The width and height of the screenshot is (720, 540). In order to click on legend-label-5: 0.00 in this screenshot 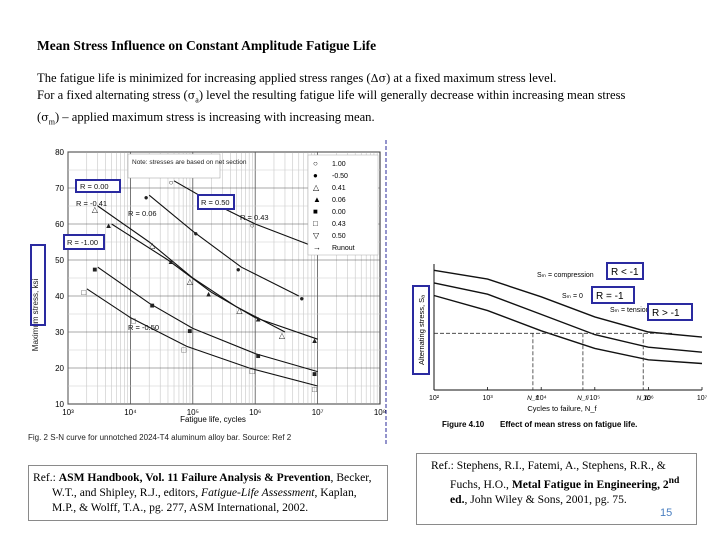, I will do `click(339, 212)`.